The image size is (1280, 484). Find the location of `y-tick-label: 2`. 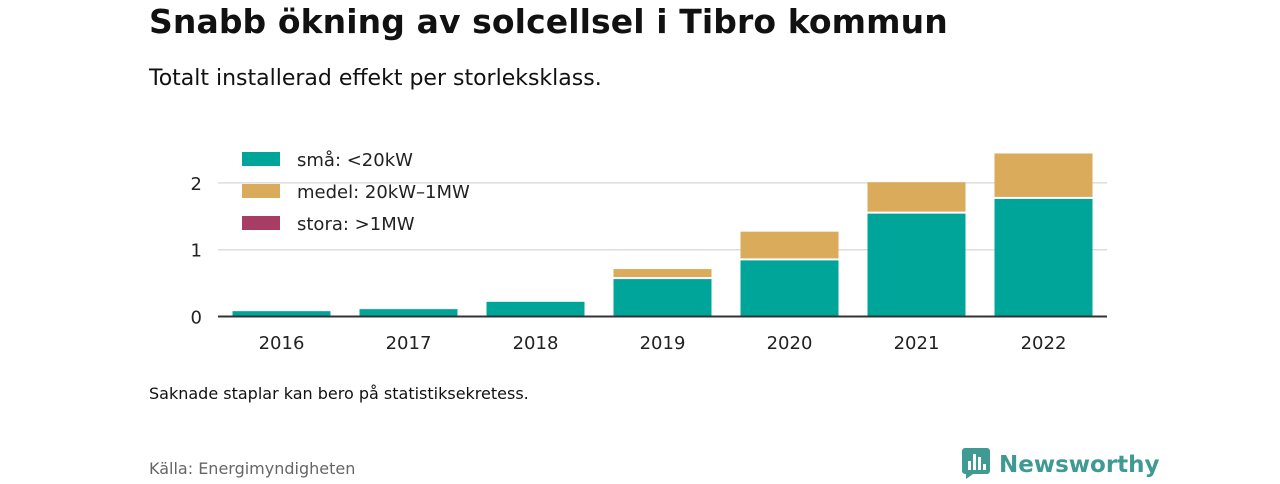

y-tick-label: 2 is located at coordinates (196, 184).